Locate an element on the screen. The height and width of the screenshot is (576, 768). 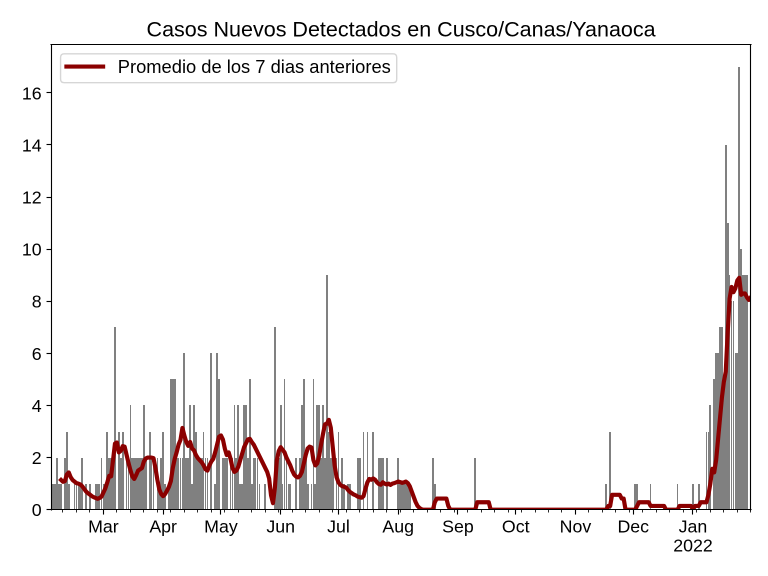
svg-text: Nov is located at coordinates (576, 526).